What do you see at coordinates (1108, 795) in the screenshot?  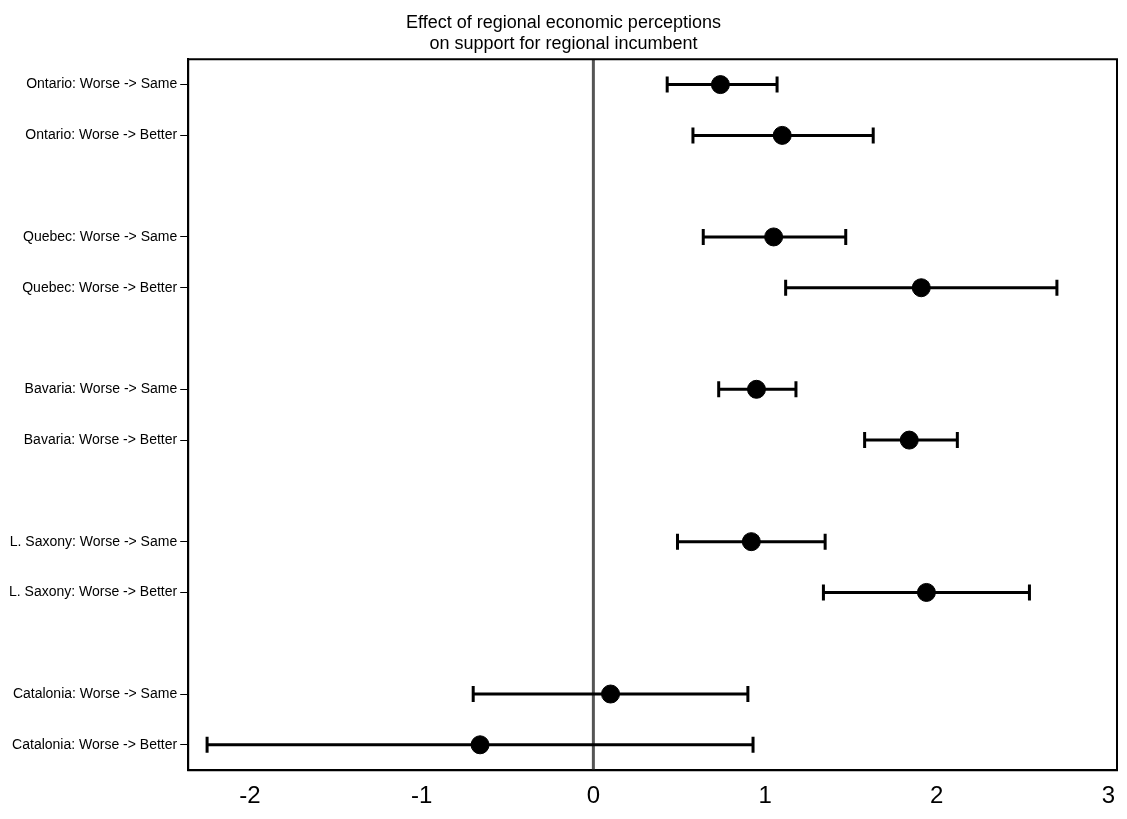 I see `x-tick-label: 3` at bounding box center [1108, 795].